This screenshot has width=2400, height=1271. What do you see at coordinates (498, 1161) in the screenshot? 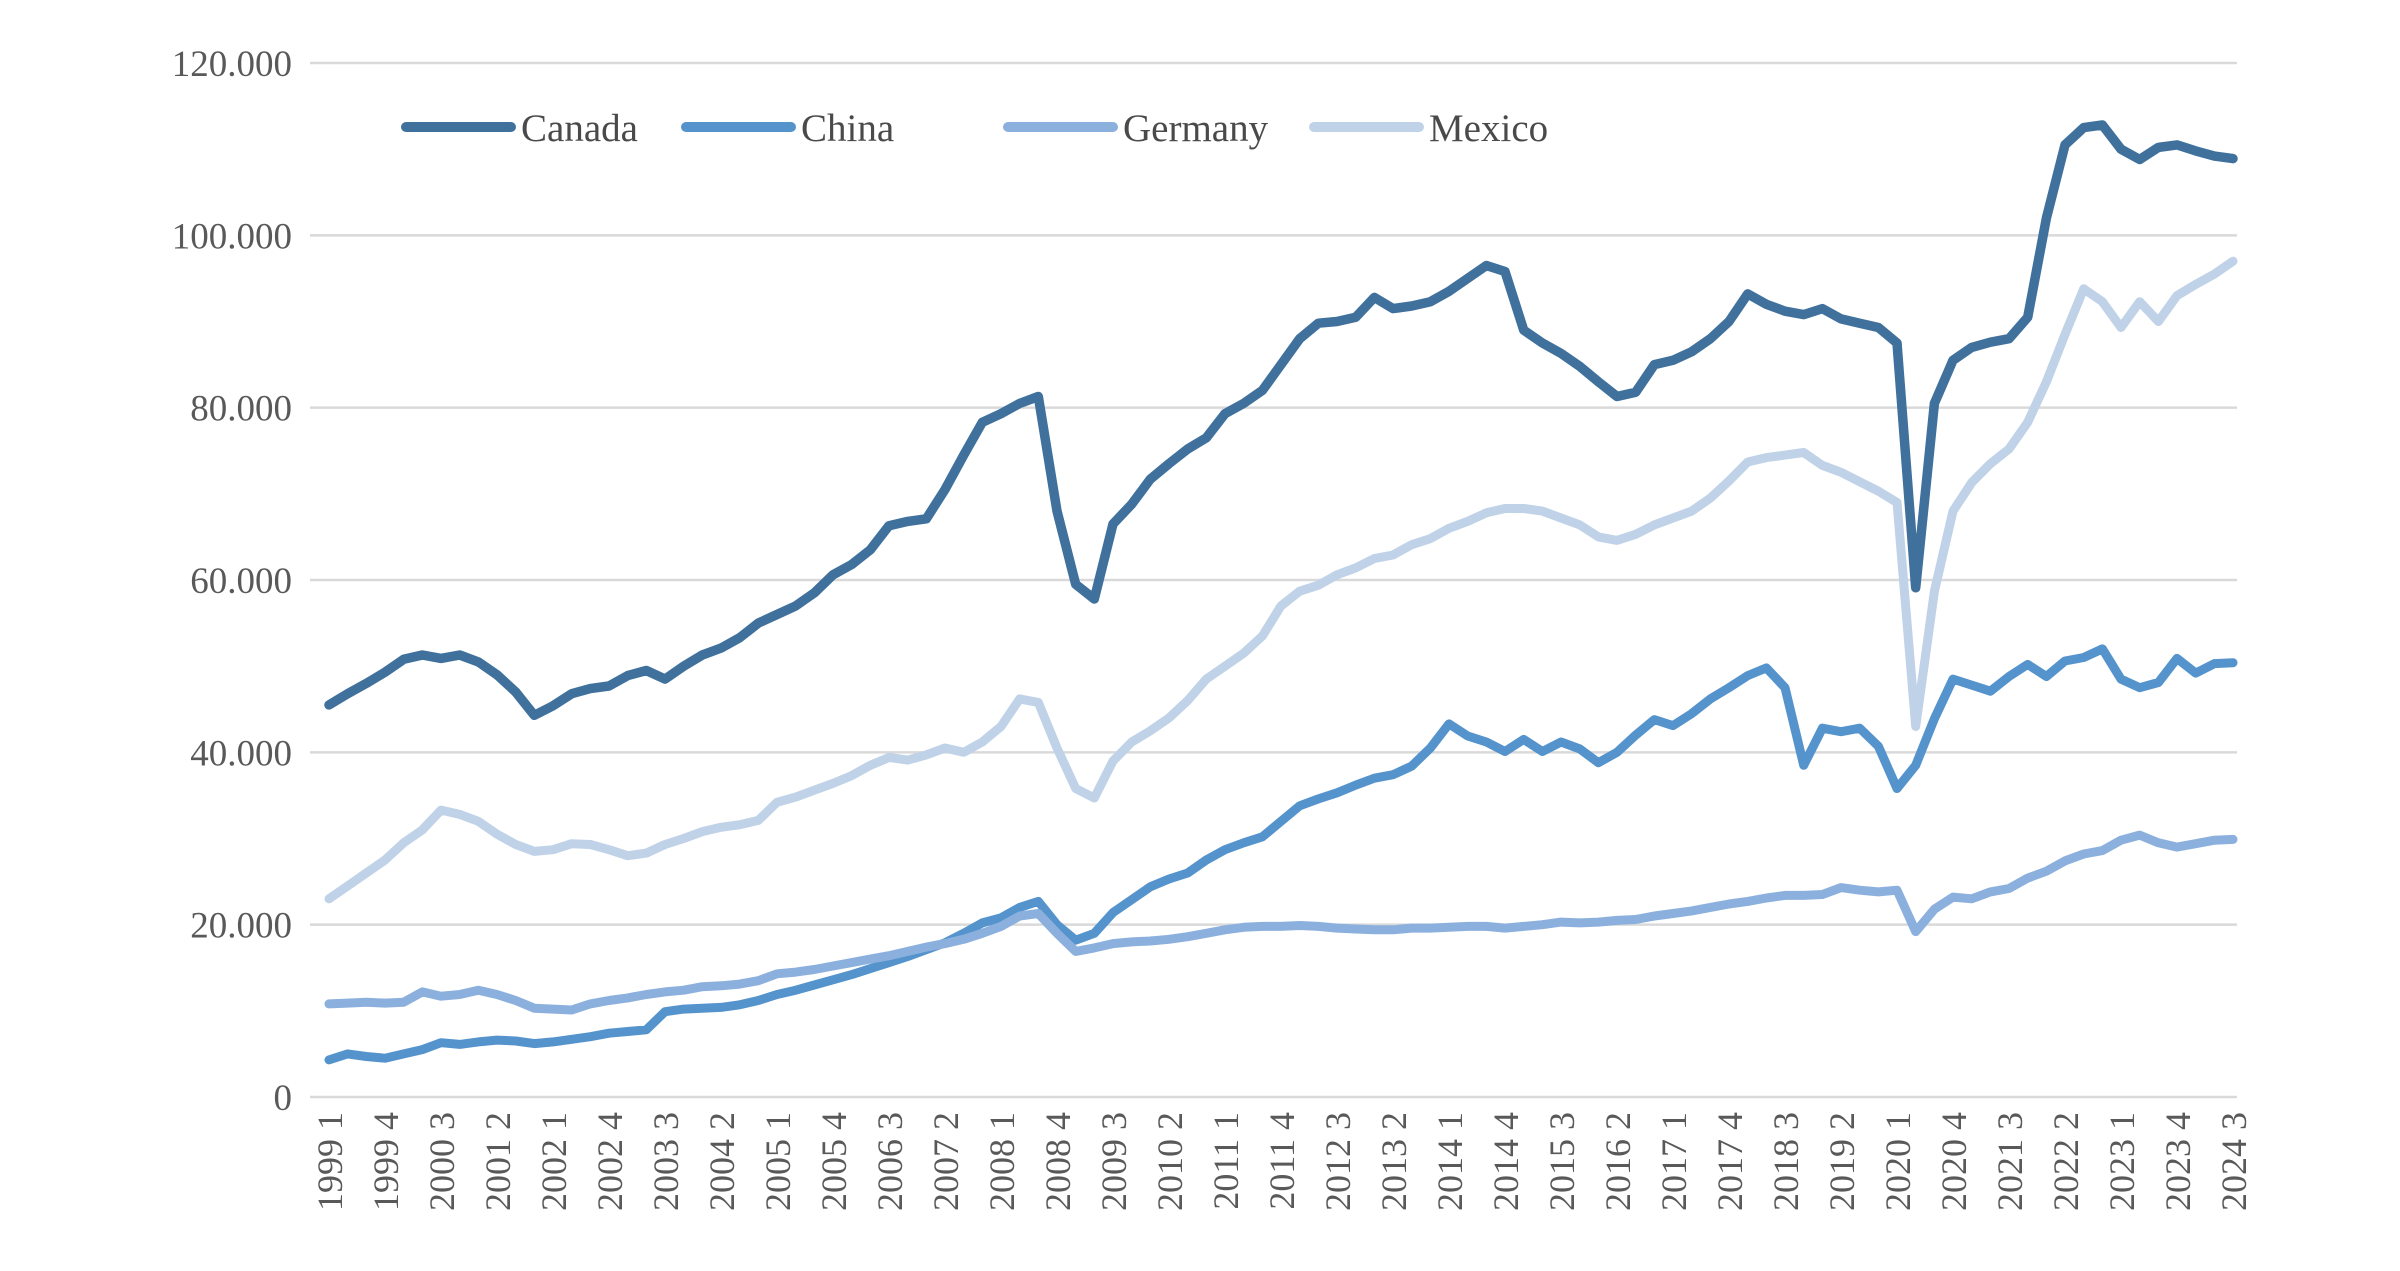
I see `x-tick-label: 2001 2` at bounding box center [498, 1161].